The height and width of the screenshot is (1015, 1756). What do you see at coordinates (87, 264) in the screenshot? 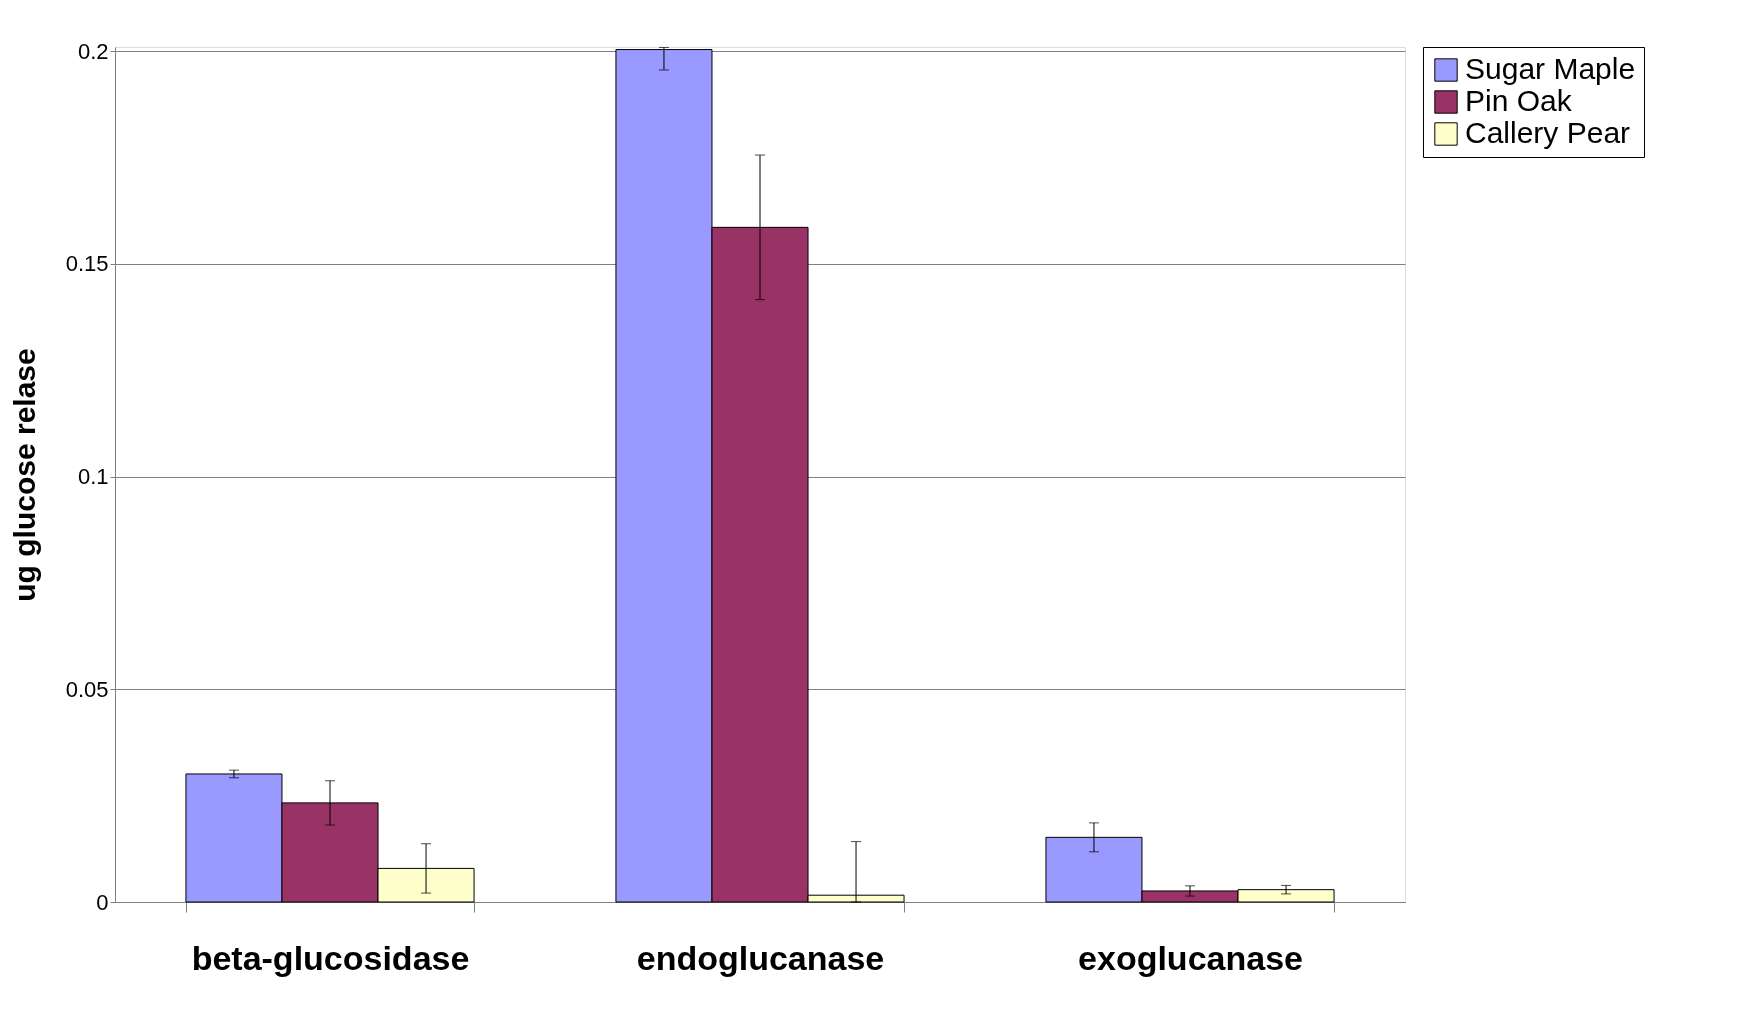
I see `y-tick-label: 0.15` at bounding box center [87, 264].